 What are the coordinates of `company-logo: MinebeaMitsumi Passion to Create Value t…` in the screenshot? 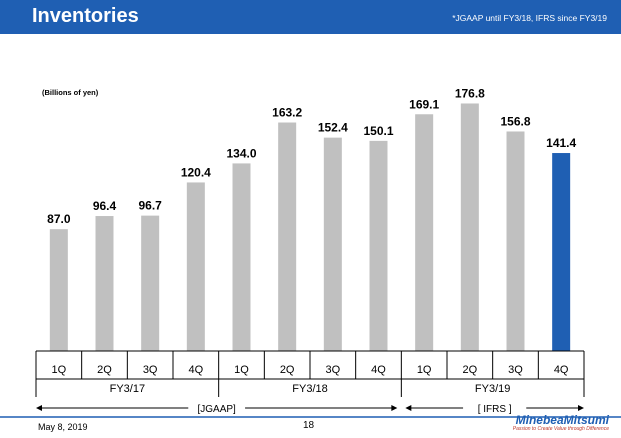 It's located at (561, 423).